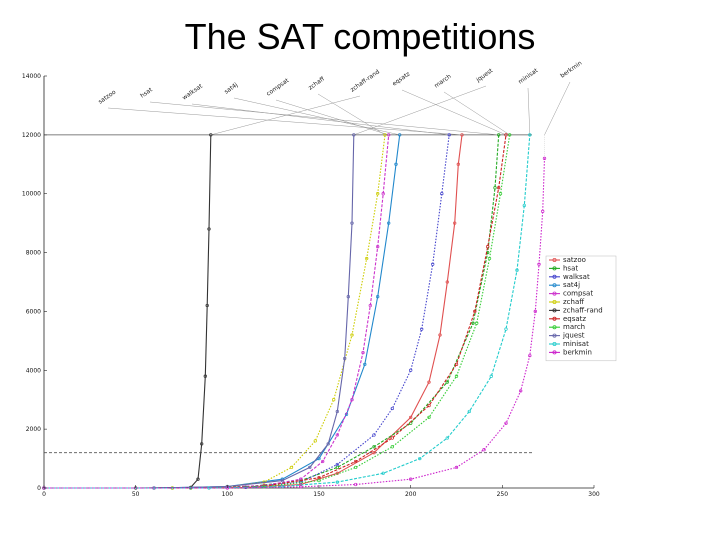 This screenshot has width=720, height=540. What do you see at coordinates (528, 76) in the screenshot?
I see `solver-label-10: minisat` at bounding box center [528, 76].